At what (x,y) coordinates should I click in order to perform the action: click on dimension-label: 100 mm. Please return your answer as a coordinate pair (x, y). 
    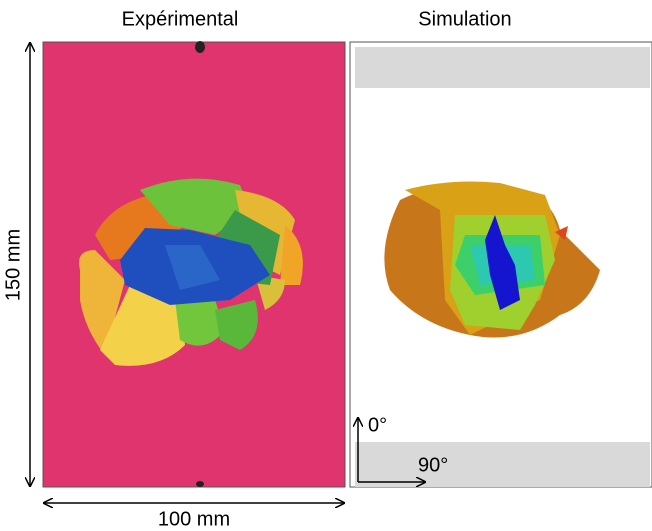
    Looking at the image, I should click on (194, 519).